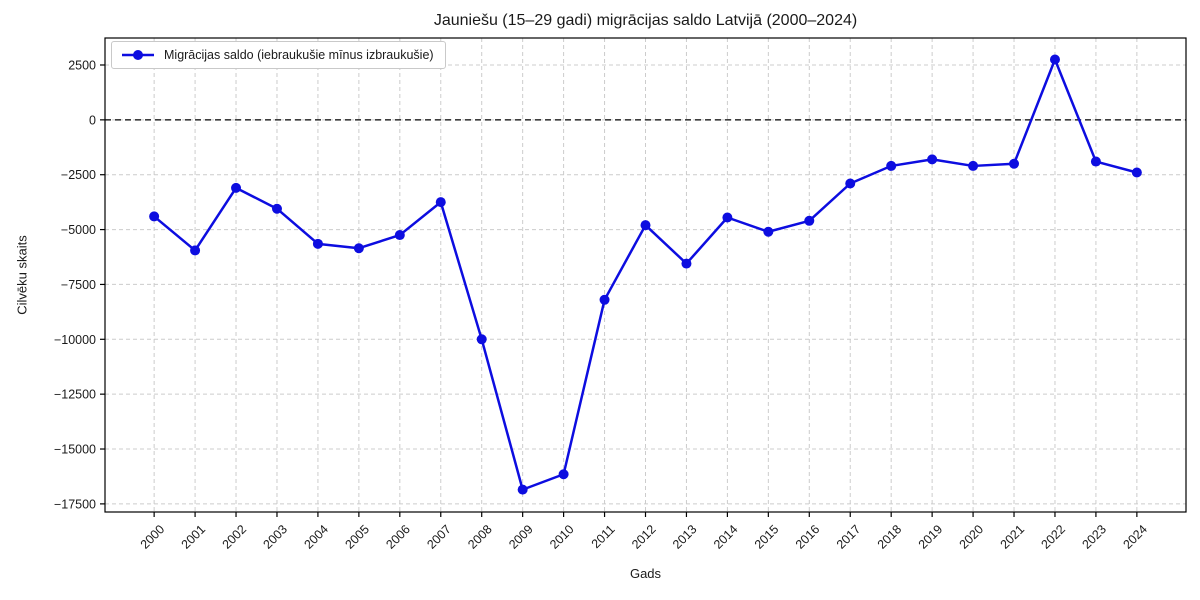 The height and width of the screenshot is (600, 1200). What do you see at coordinates (75, 340) in the screenshot?
I see `y-tick-label: −10000` at bounding box center [75, 340].